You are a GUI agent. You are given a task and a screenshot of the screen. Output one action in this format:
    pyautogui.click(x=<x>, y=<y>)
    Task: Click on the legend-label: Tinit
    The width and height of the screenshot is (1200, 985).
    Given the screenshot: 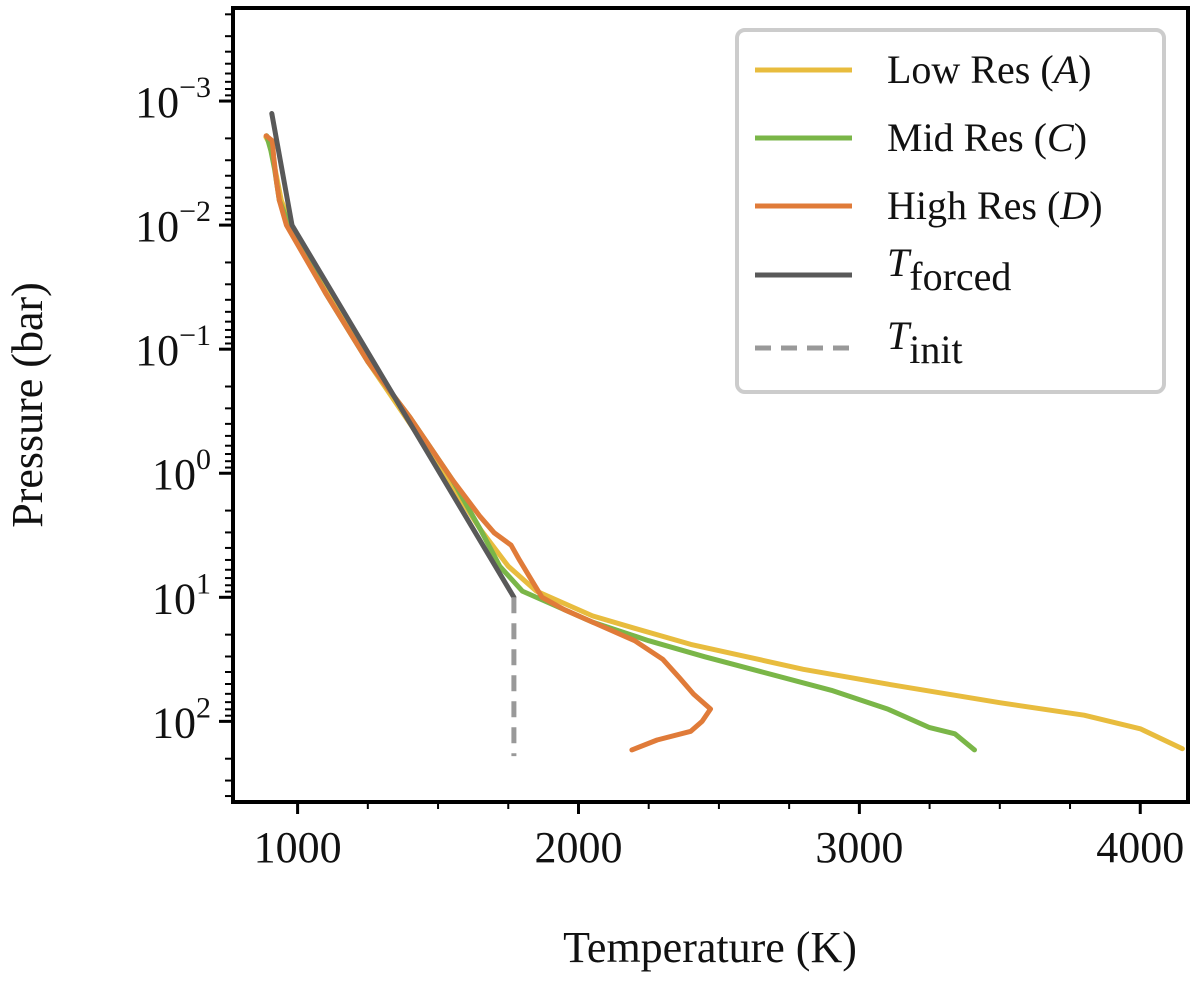 What is the action you would take?
    pyautogui.click(x=925, y=342)
    